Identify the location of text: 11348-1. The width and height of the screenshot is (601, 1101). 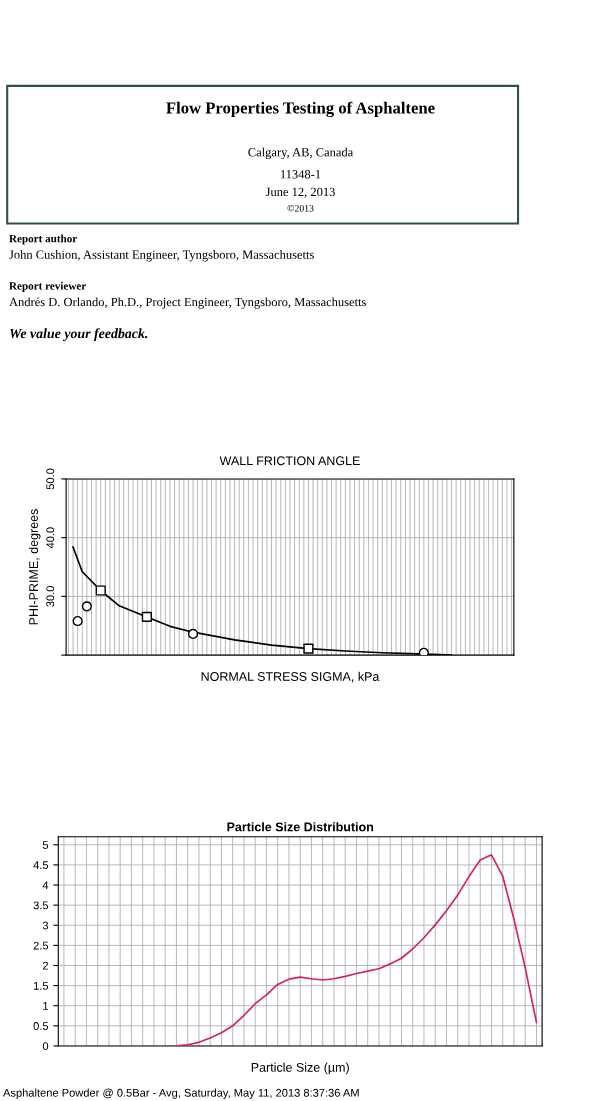
(301, 174).